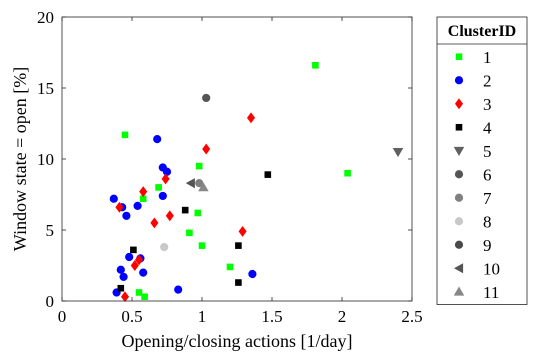 This screenshot has width=533, height=356. Describe the element at coordinates (487, 245) in the screenshot. I see `legend-label: 9` at that location.